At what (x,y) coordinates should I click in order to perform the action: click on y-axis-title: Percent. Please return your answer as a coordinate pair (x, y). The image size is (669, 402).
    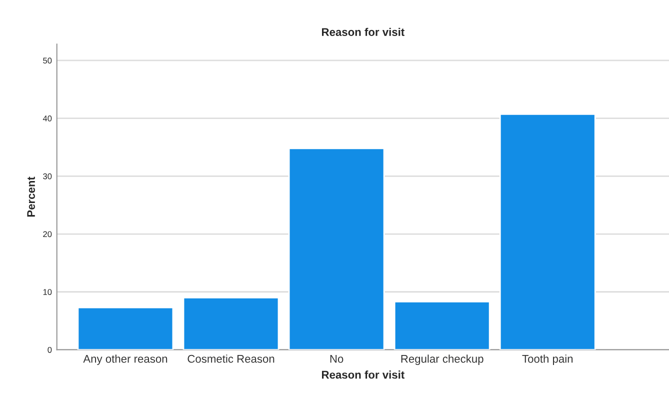
    Looking at the image, I should click on (31, 196).